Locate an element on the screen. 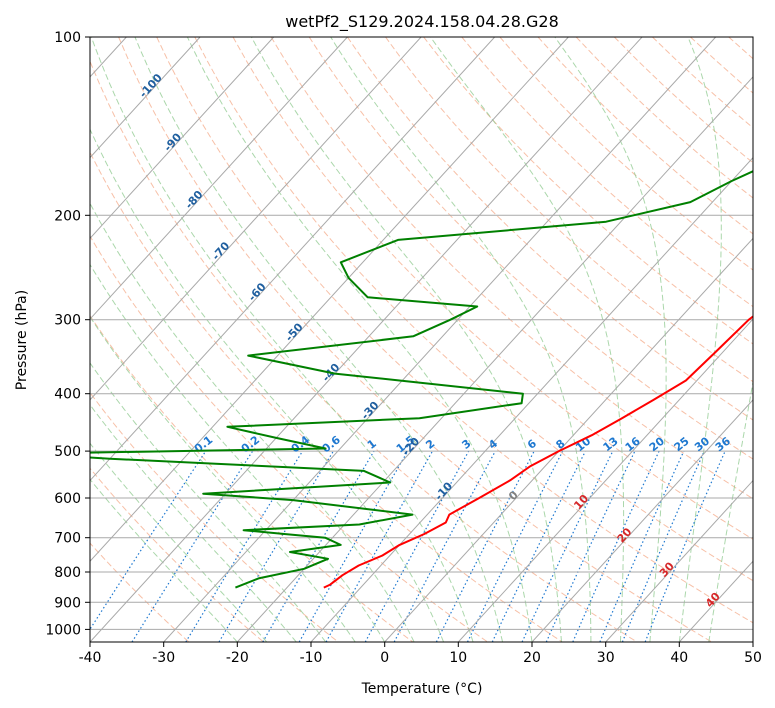 This screenshot has height=708, width=775. chart-title: wetPf2_S129.2024.158.04.28.G28 is located at coordinates (422, 22).